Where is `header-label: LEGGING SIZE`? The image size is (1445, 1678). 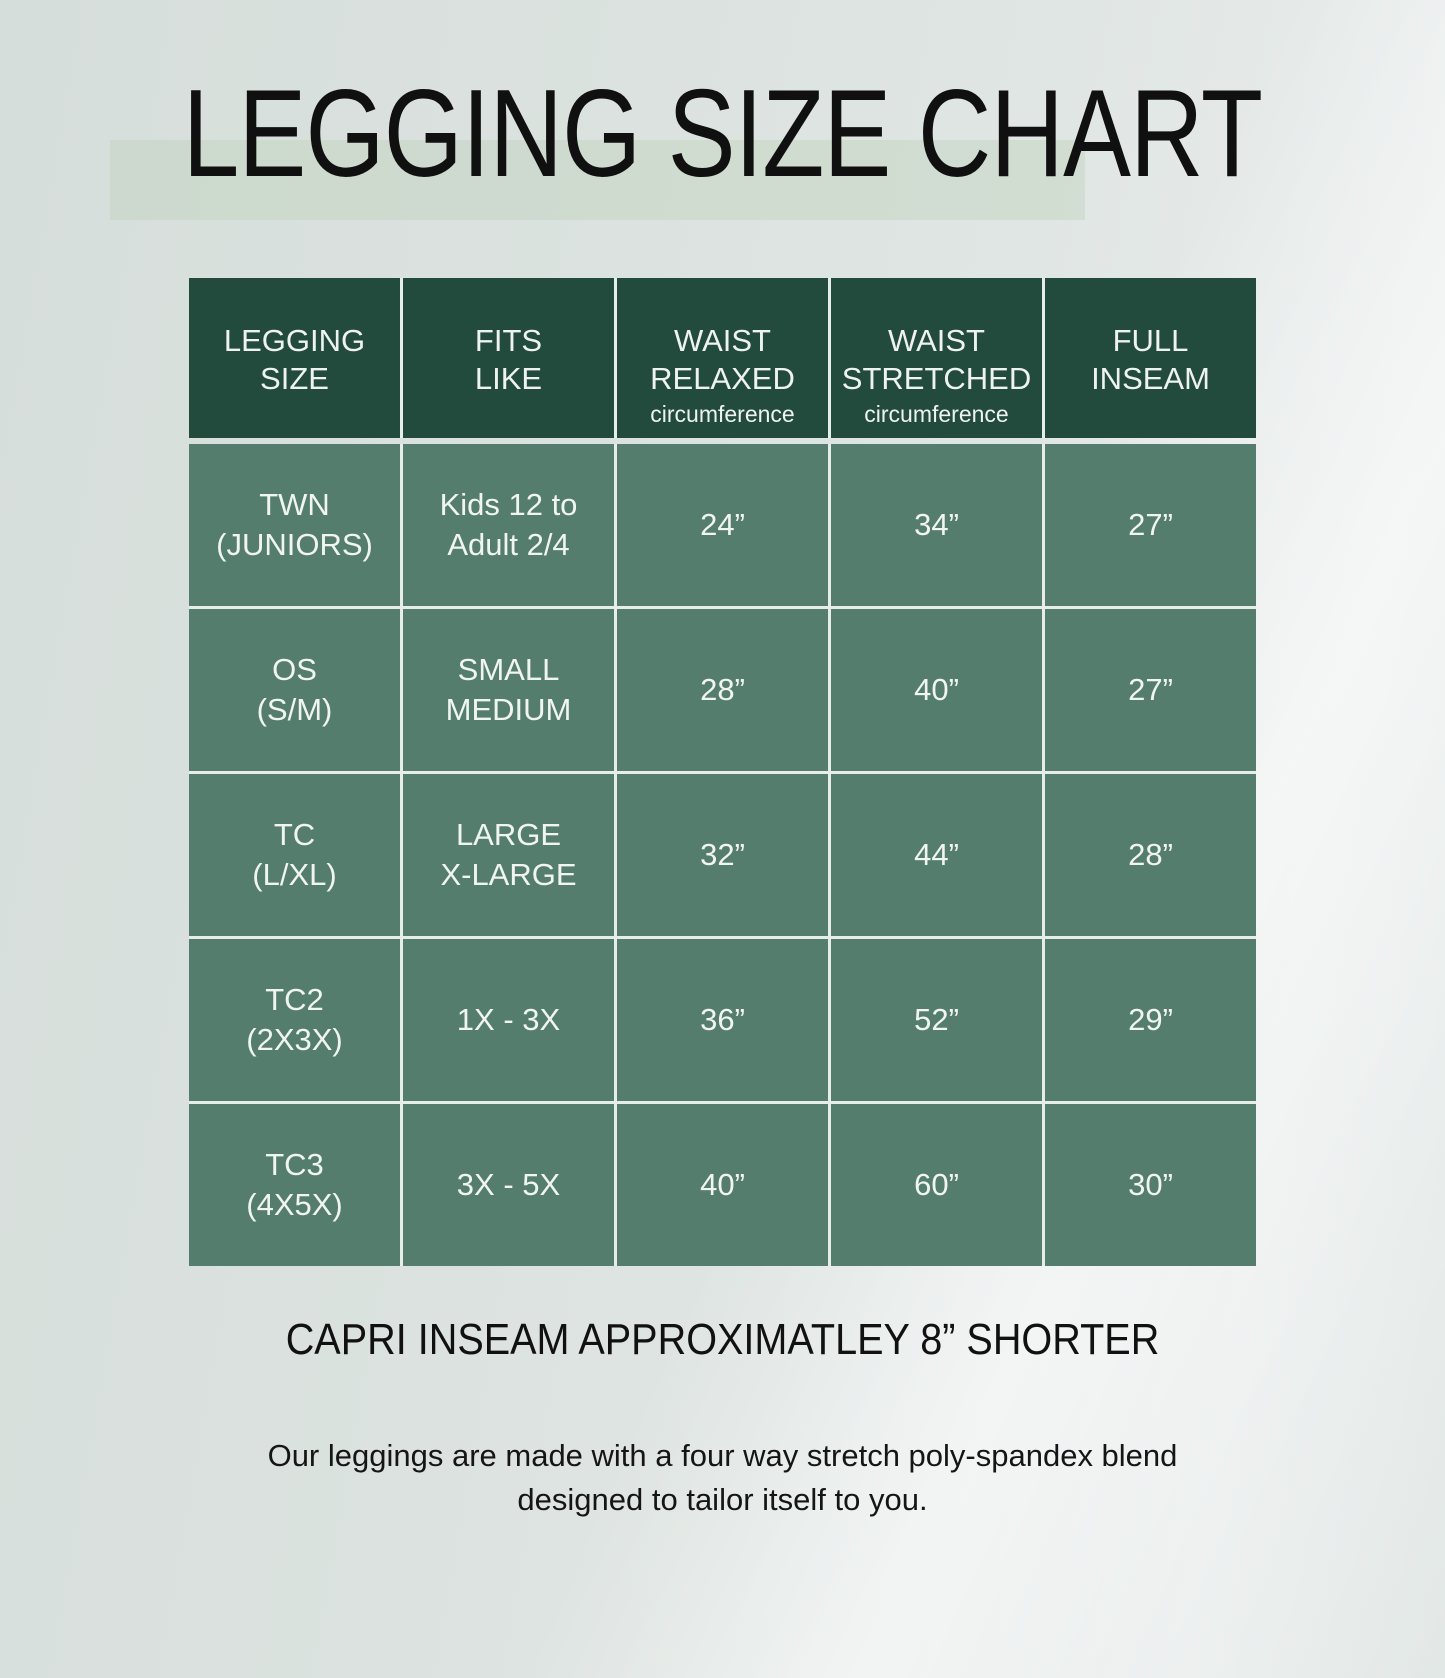 header-label: LEGGING SIZE is located at coordinates (294, 359).